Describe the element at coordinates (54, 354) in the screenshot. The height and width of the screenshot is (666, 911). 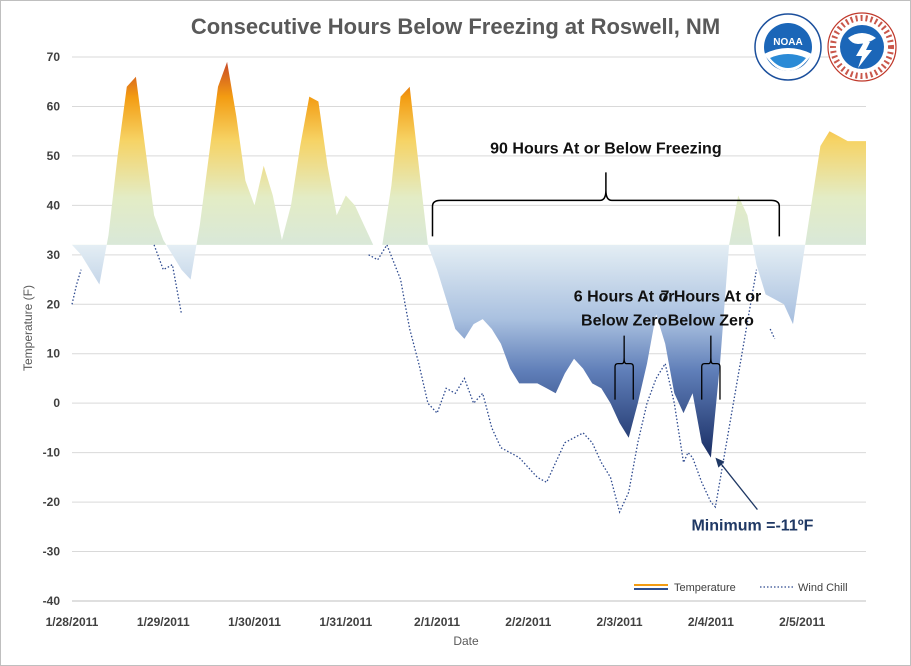
I see `y-tick-label: 10` at that location.